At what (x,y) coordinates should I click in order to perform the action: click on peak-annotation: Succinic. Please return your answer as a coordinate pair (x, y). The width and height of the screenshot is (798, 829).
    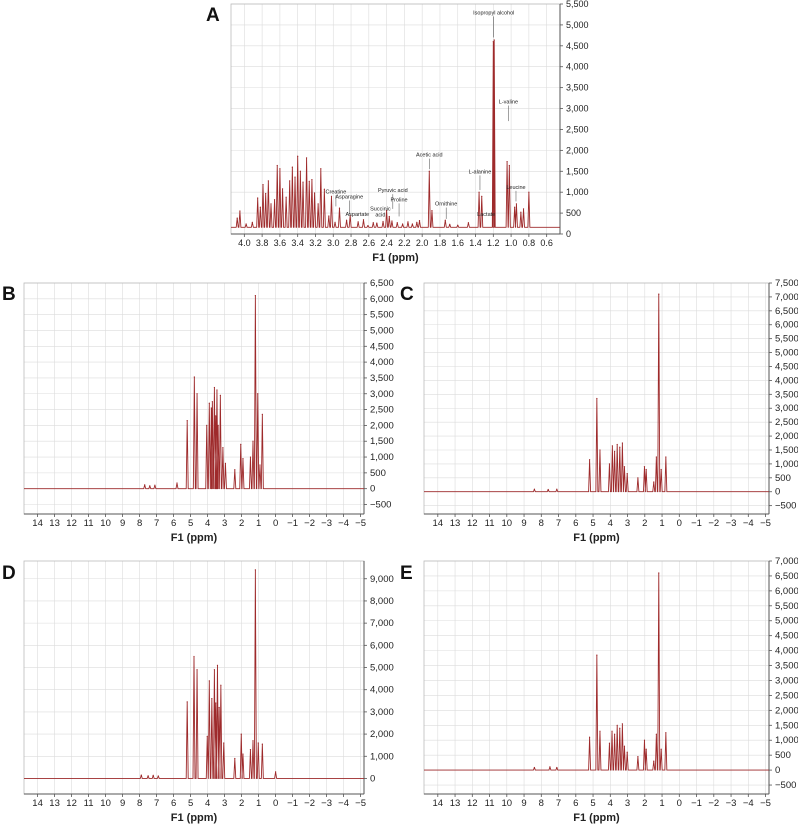
    Looking at the image, I should click on (380, 210).